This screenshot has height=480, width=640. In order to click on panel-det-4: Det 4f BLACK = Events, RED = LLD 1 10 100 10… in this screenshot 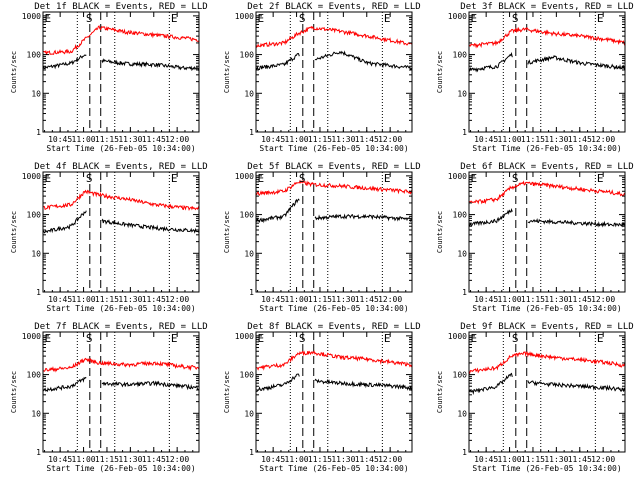, I will do `click(109, 237)`.